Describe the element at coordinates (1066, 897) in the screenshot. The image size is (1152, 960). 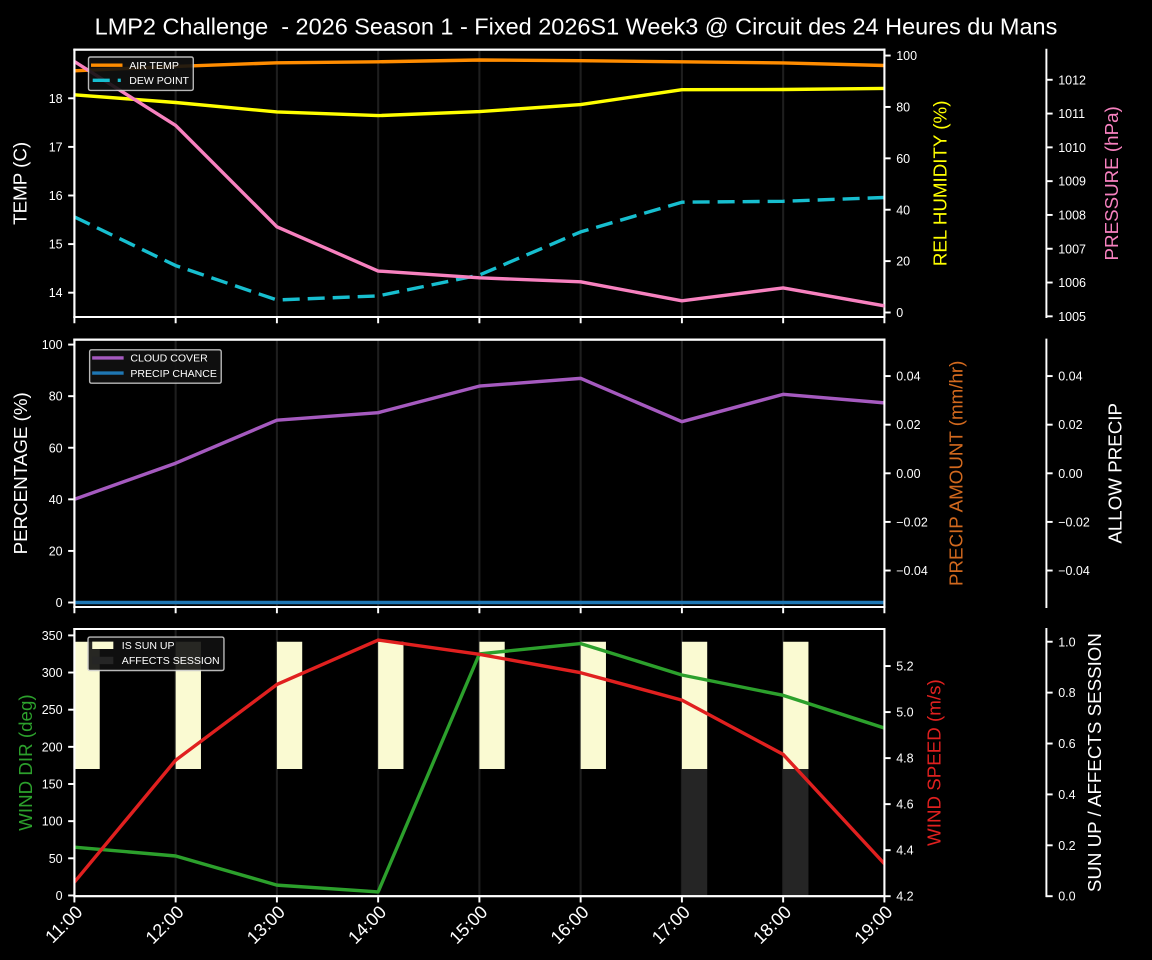
I see `svg-text: 0.0` at that location.